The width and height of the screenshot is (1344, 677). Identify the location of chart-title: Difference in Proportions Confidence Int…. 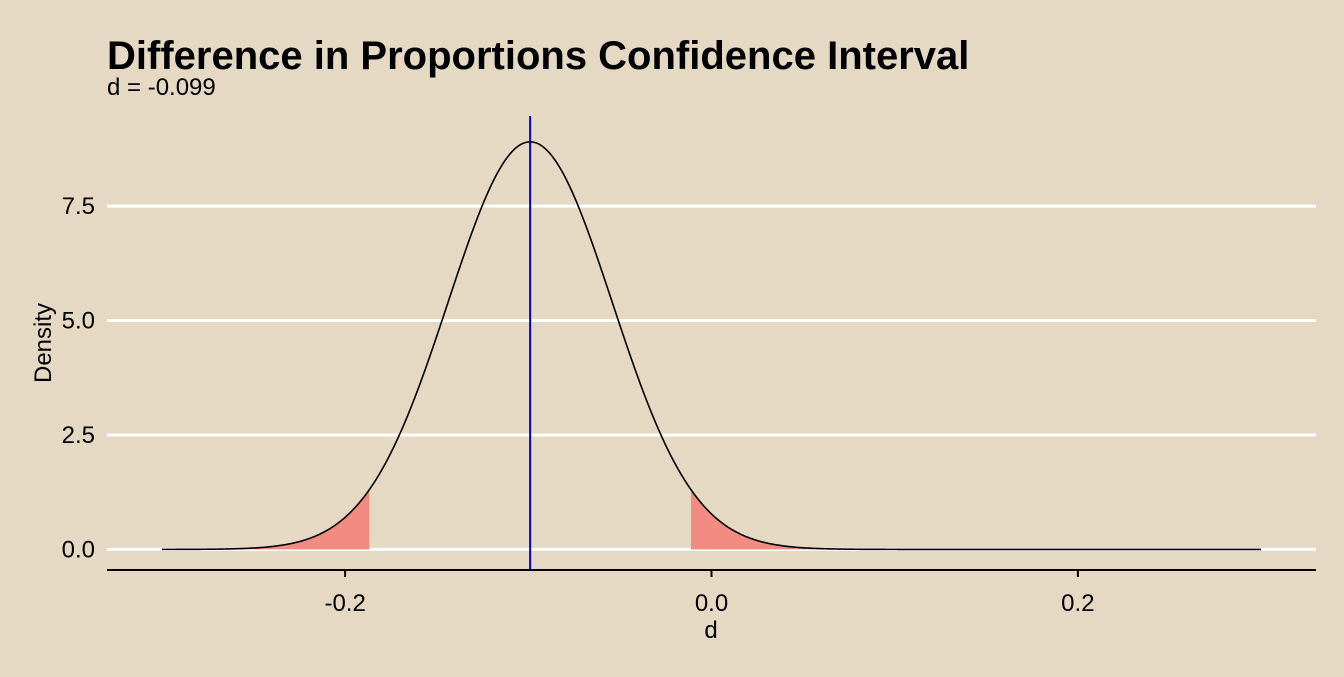
(538, 56).